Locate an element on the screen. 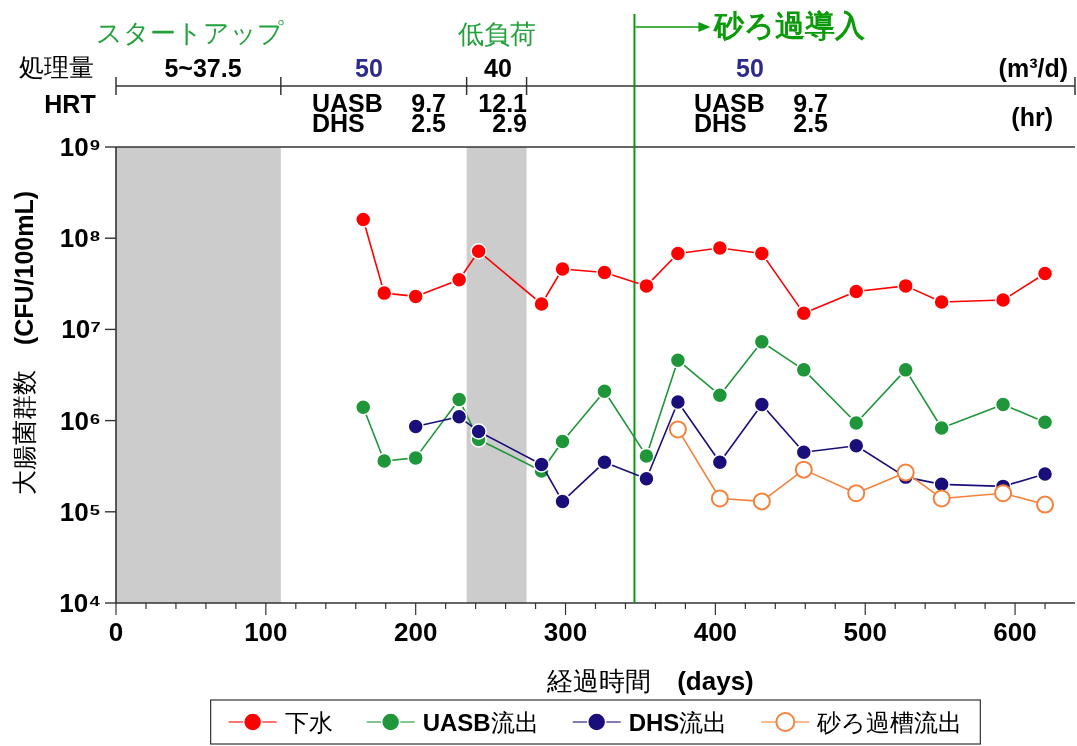 The image size is (1077, 746). ytick-label: 10⁶ is located at coordinates (80, 420).